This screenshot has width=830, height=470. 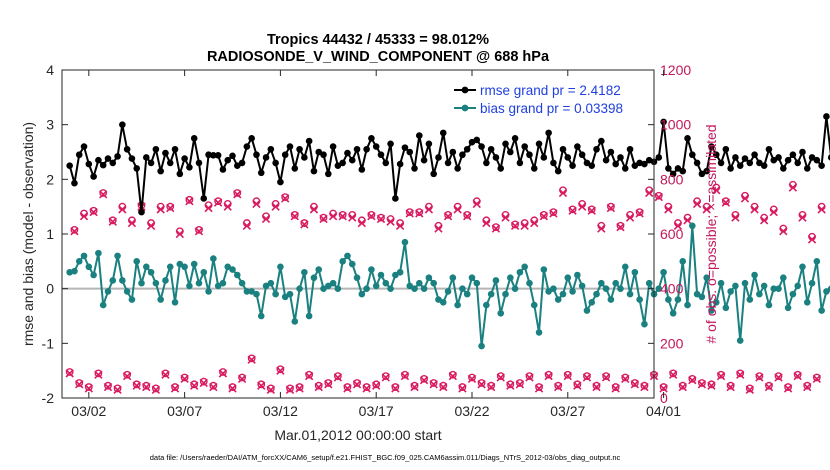 I want to click on y-tick-label: -2, so click(x=48, y=398).